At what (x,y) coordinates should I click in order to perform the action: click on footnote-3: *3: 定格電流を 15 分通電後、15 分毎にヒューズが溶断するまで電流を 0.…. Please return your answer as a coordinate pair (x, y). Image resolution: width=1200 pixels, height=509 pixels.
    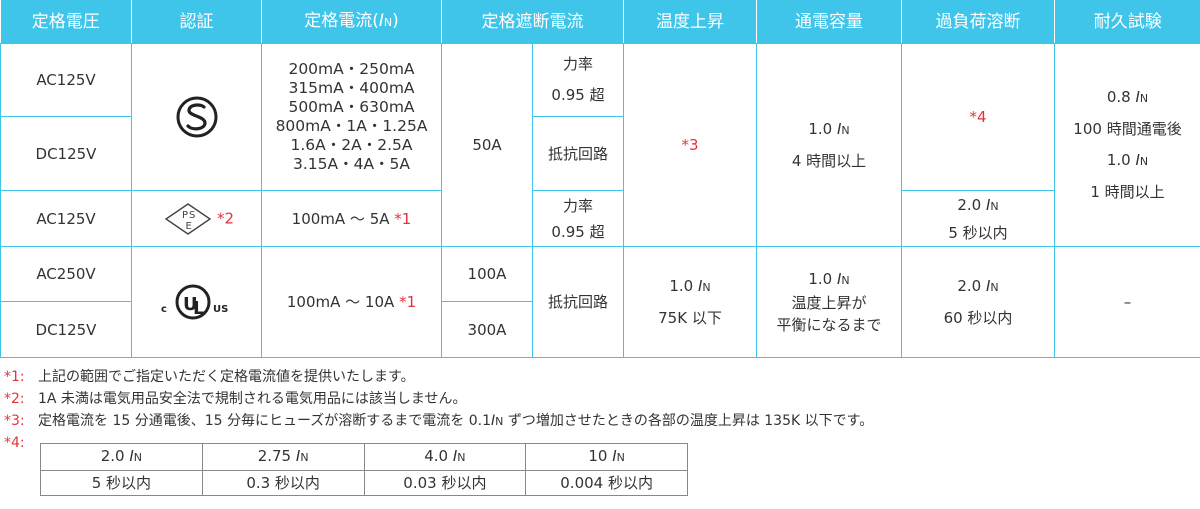
    Looking at the image, I should click on (439, 421).